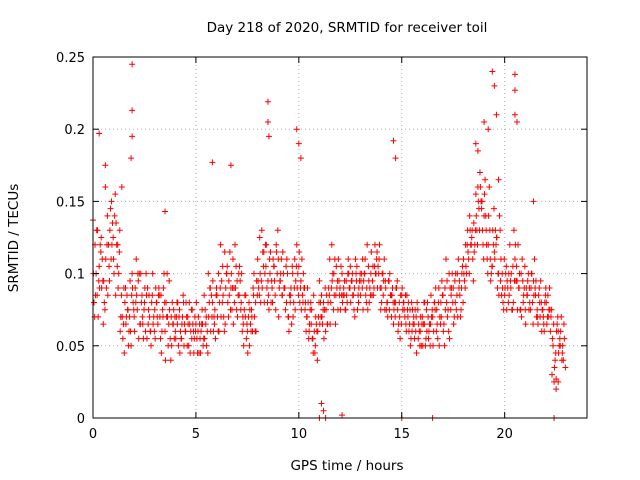  I want to click on x-axis-label: GPS time / hours, so click(346, 466).